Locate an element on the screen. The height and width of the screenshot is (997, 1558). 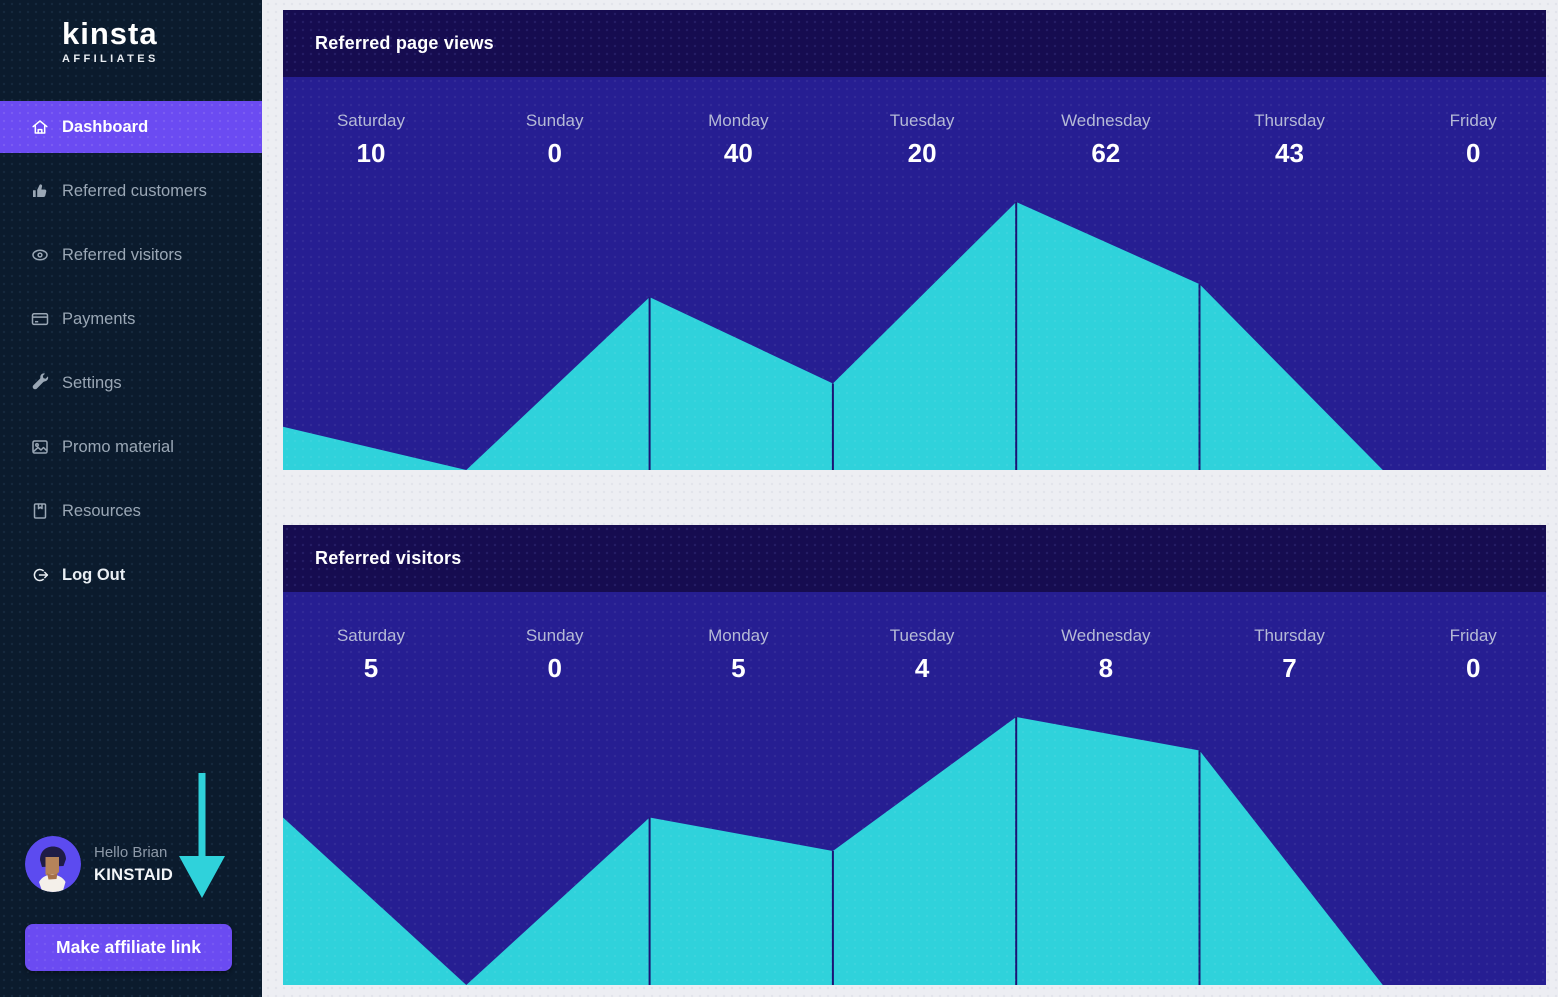
user-greeting: Hello Brian is located at coordinates (131, 852).